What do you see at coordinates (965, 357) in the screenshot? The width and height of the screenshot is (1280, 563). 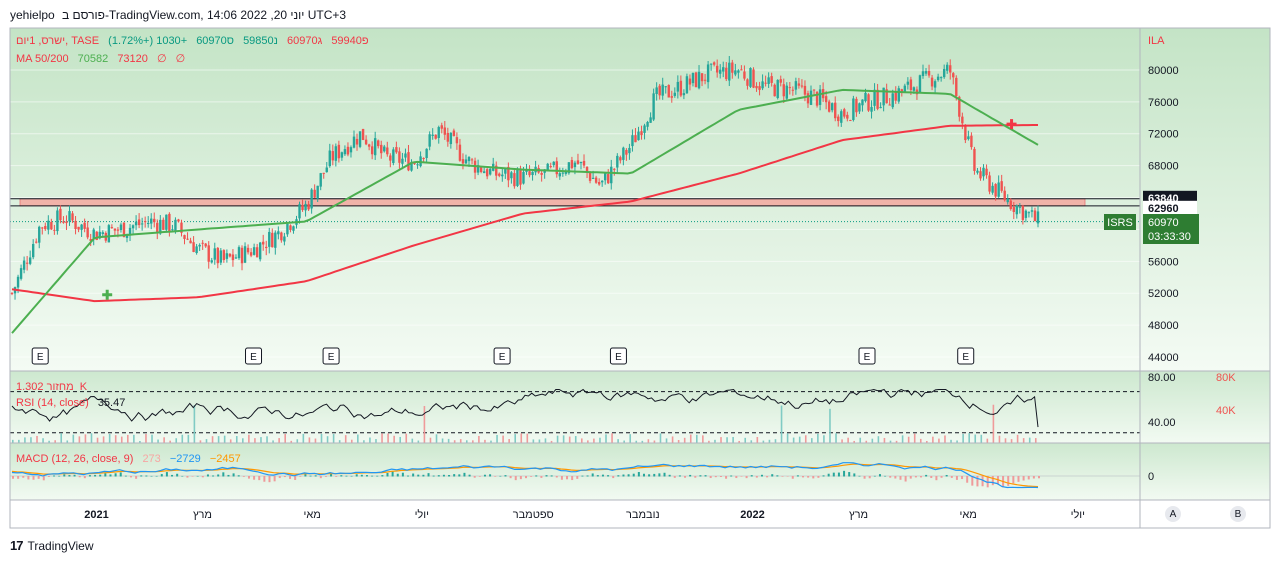 I see `earnings-marker-label: E` at bounding box center [965, 357].